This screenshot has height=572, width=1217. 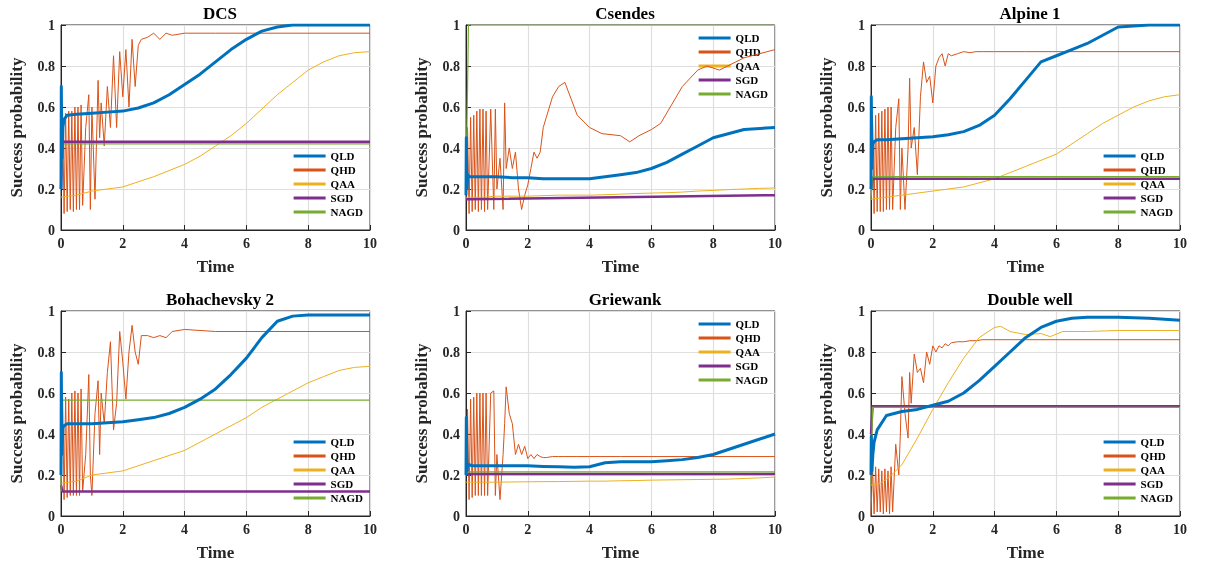 What do you see at coordinates (1030, 299) in the screenshot?
I see `chart-title: Double well` at bounding box center [1030, 299].